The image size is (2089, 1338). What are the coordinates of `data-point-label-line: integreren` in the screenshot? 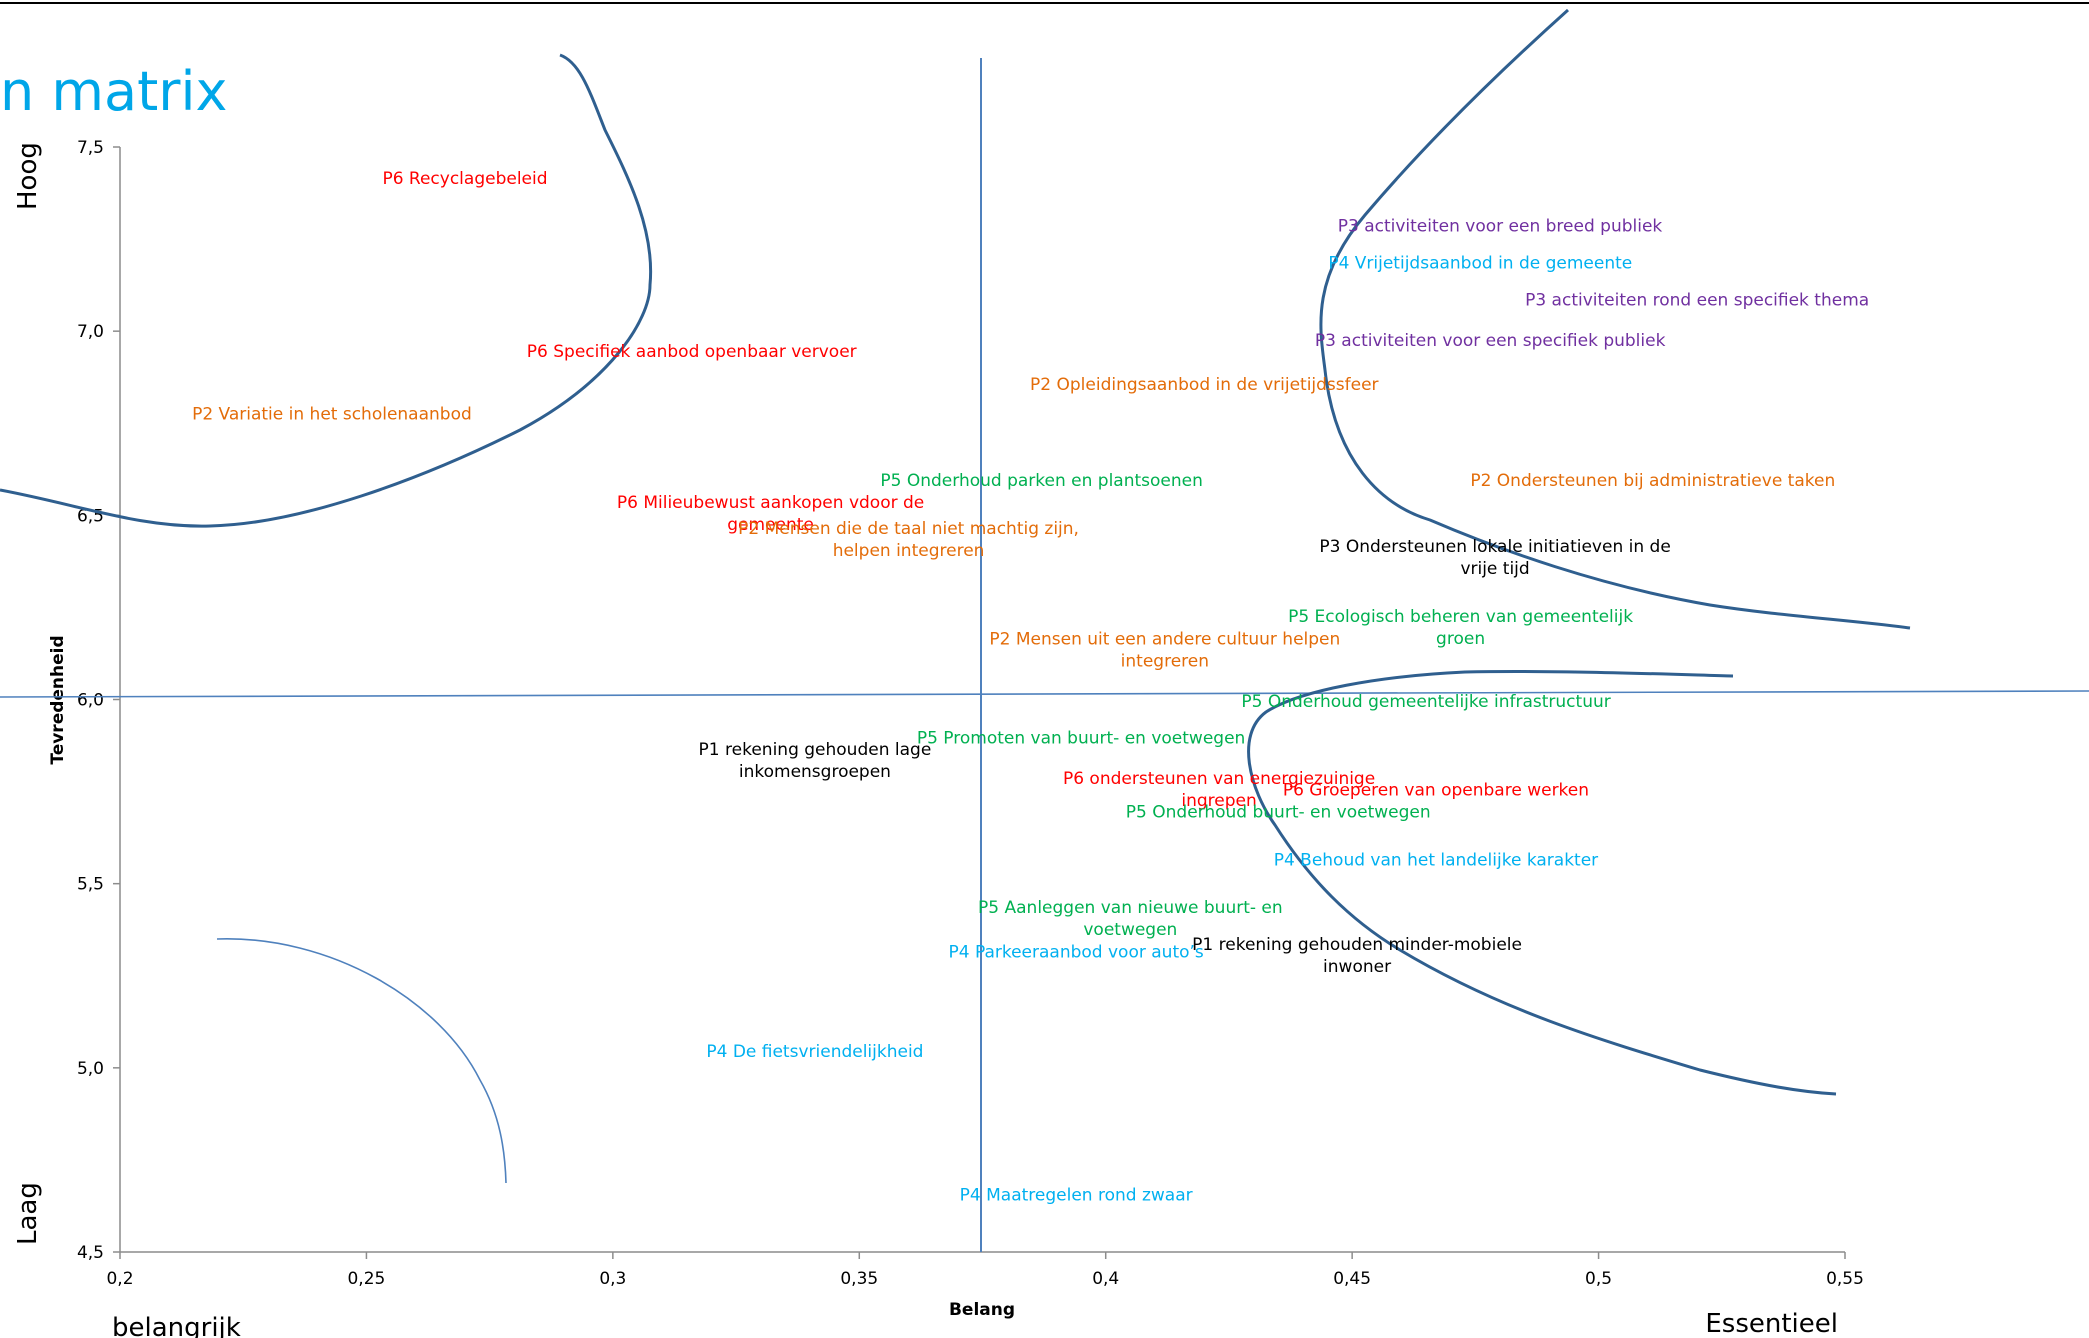 It's located at (1165, 661).